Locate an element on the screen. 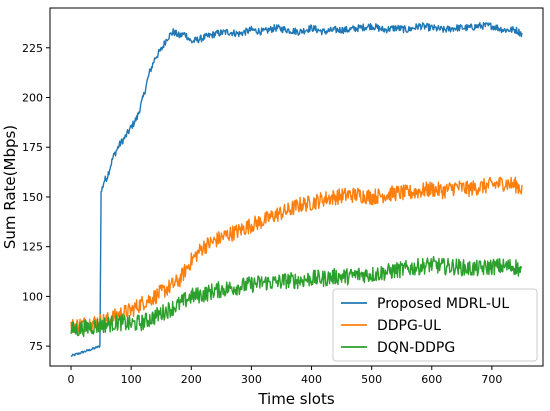 The image size is (550, 411). legend-label: DDPG-UL is located at coordinates (409, 326).